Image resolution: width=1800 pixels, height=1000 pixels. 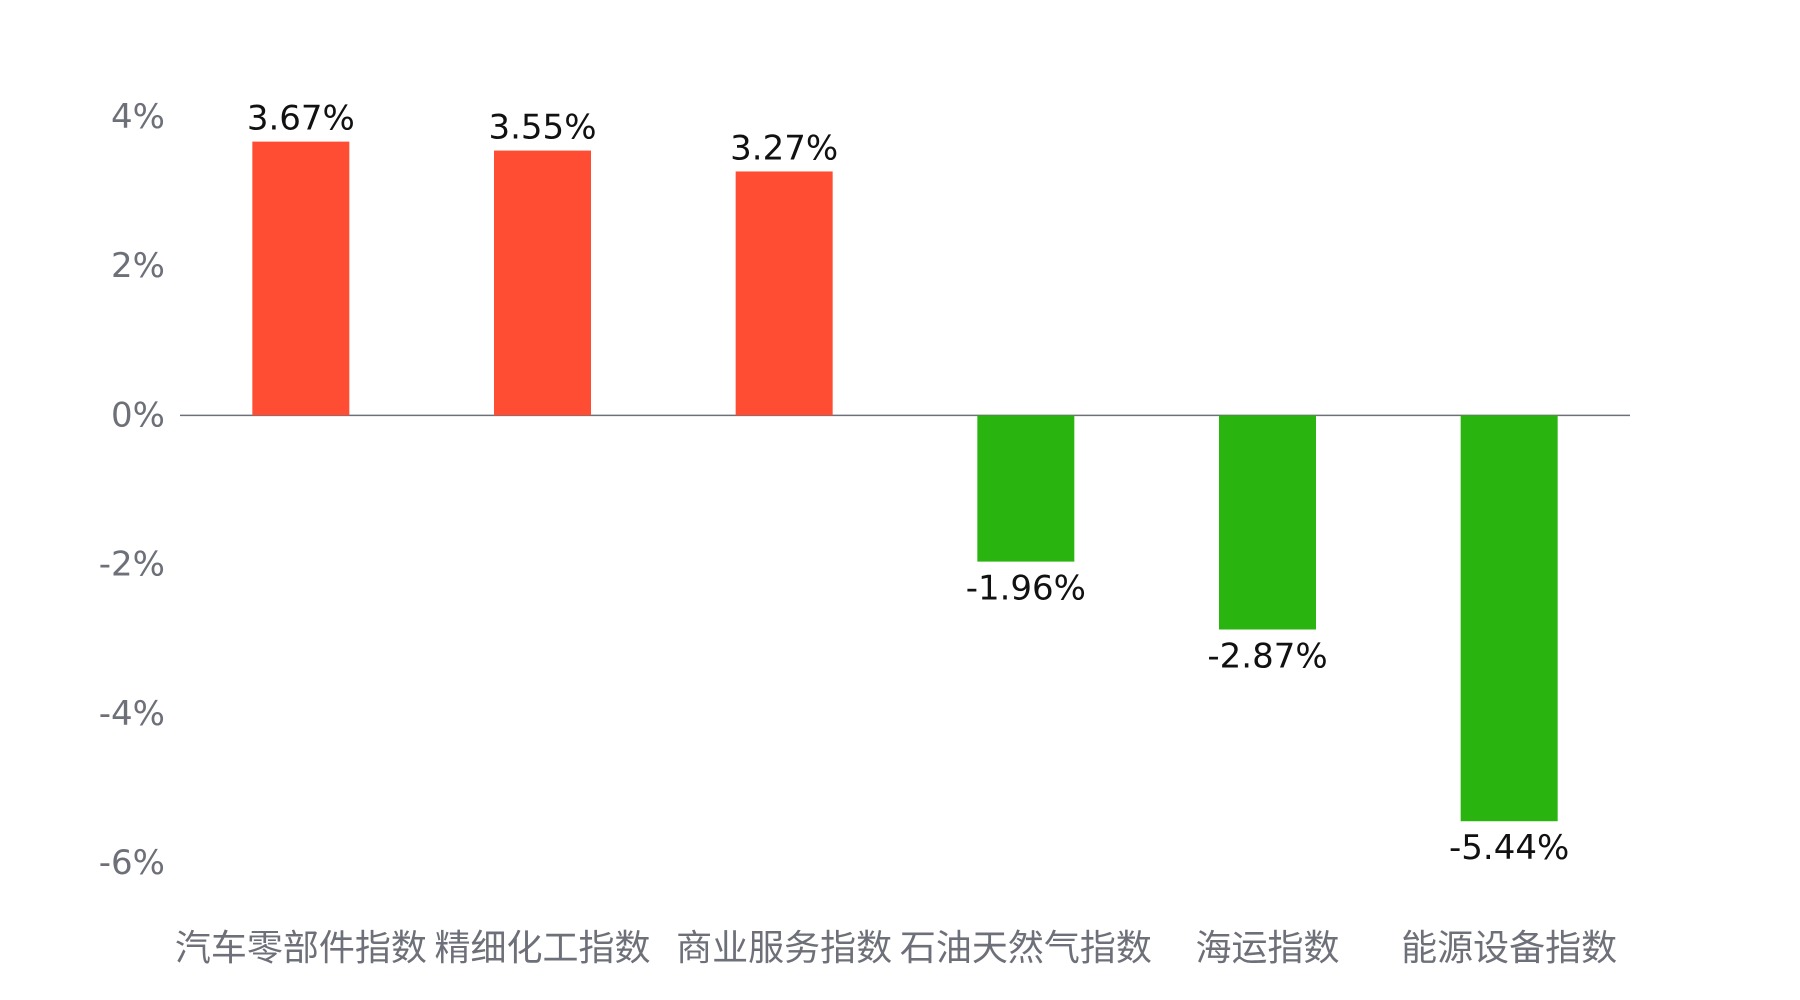 I want to click on x-category-label: 精细化工指数, so click(x=542, y=948).